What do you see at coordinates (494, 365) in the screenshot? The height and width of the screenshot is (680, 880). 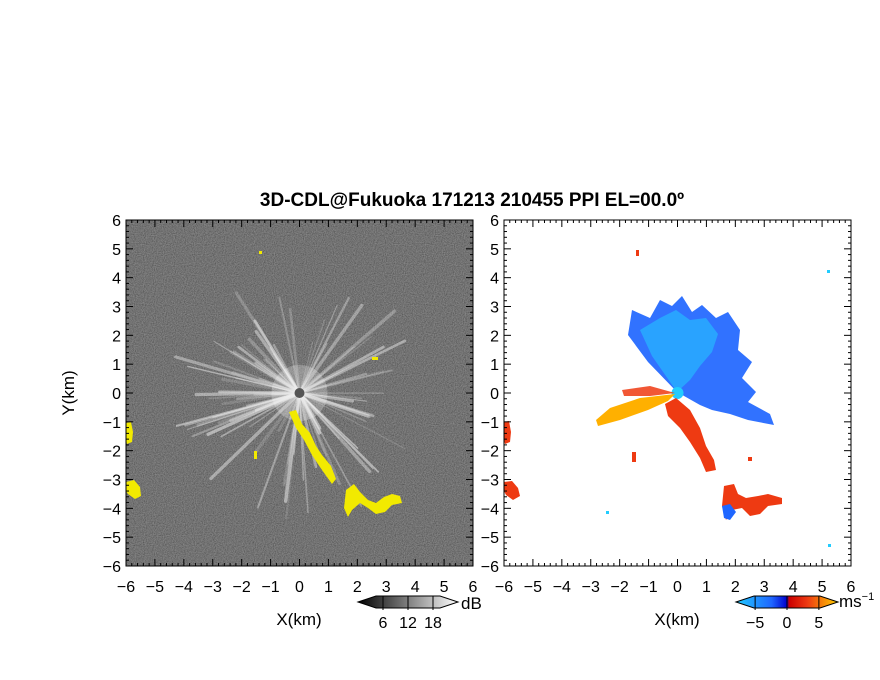 I see `y-tick-label: 1` at bounding box center [494, 365].